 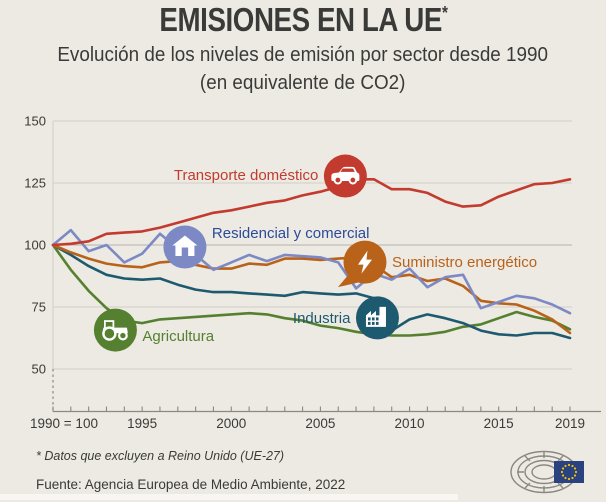 I want to click on y-tick-label-100: 100, so click(x=35, y=245).